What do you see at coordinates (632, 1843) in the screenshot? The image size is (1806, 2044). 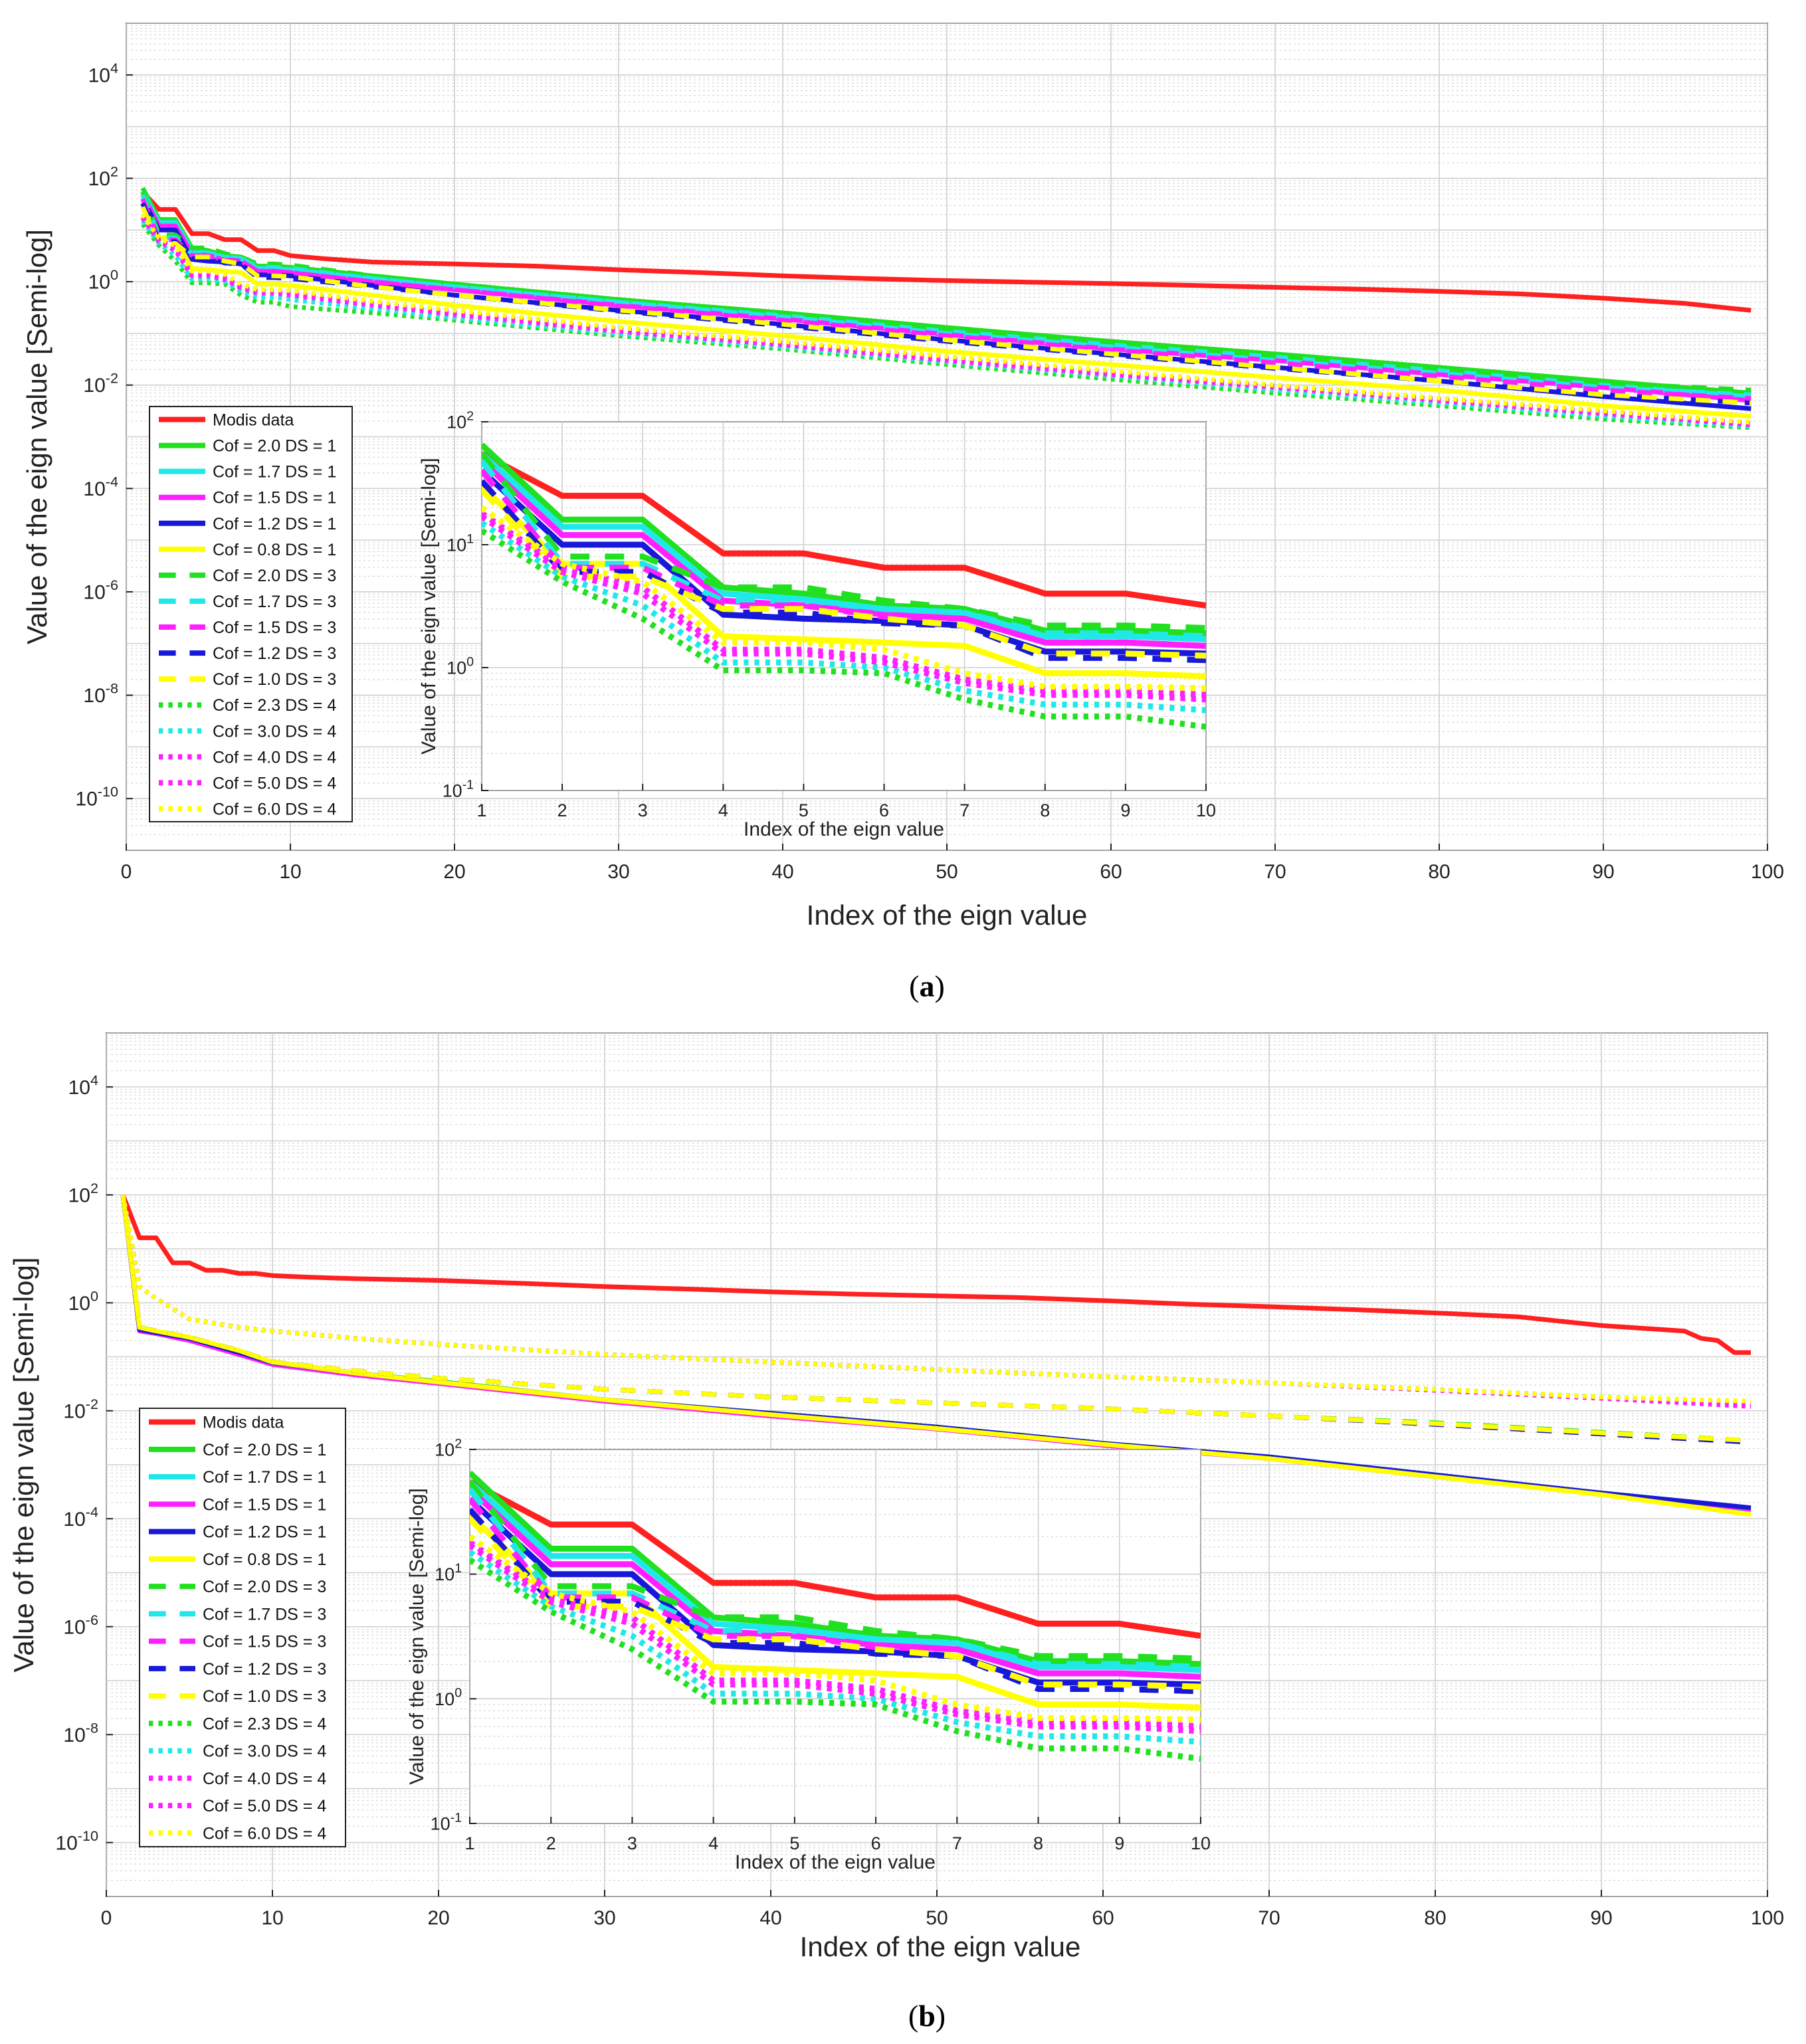 I see `panel-b-inset-axes-xtick-label: 3` at bounding box center [632, 1843].